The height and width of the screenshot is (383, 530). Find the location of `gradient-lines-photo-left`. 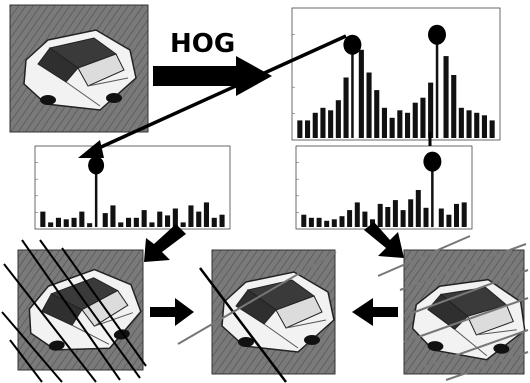

gradient-lines-photo-left is located at coordinates (74, 311).